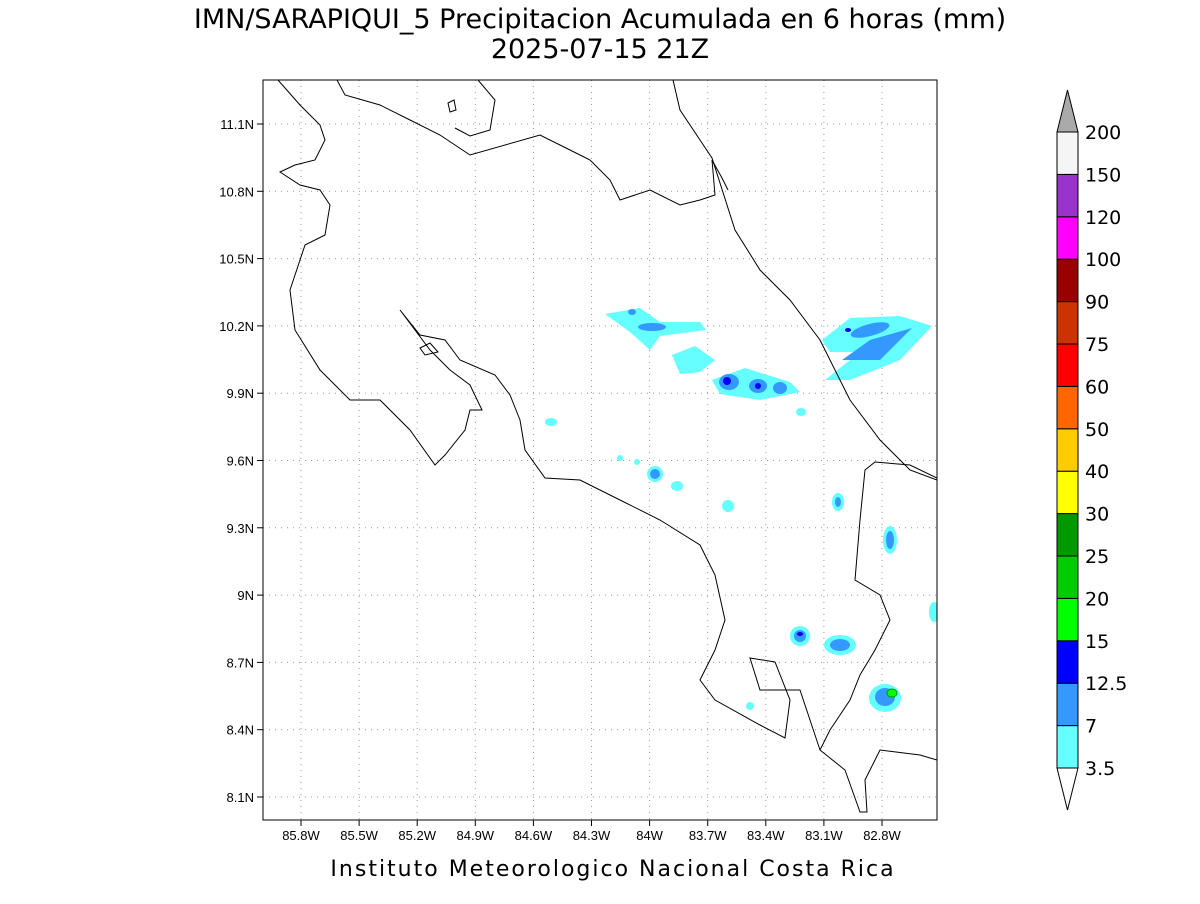 The image size is (1200, 904). I want to click on y-tick-label: 10.2N, so click(236, 326).